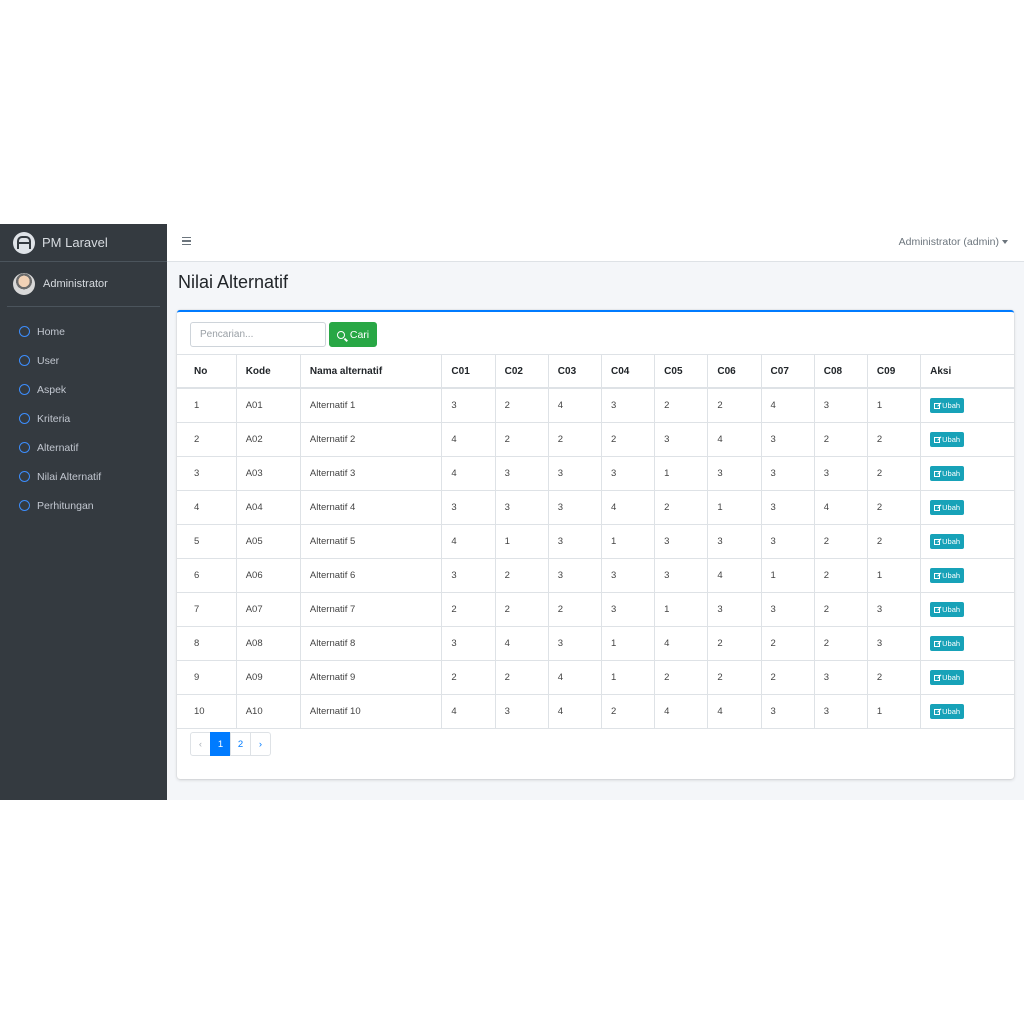 The width and height of the screenshot is (1024, 1024). What do you see at coordinates (83, 505) in the screenshot?
I see `sidebar-item-perhitungan: Perhitungan` at bounding box center [83, 505].